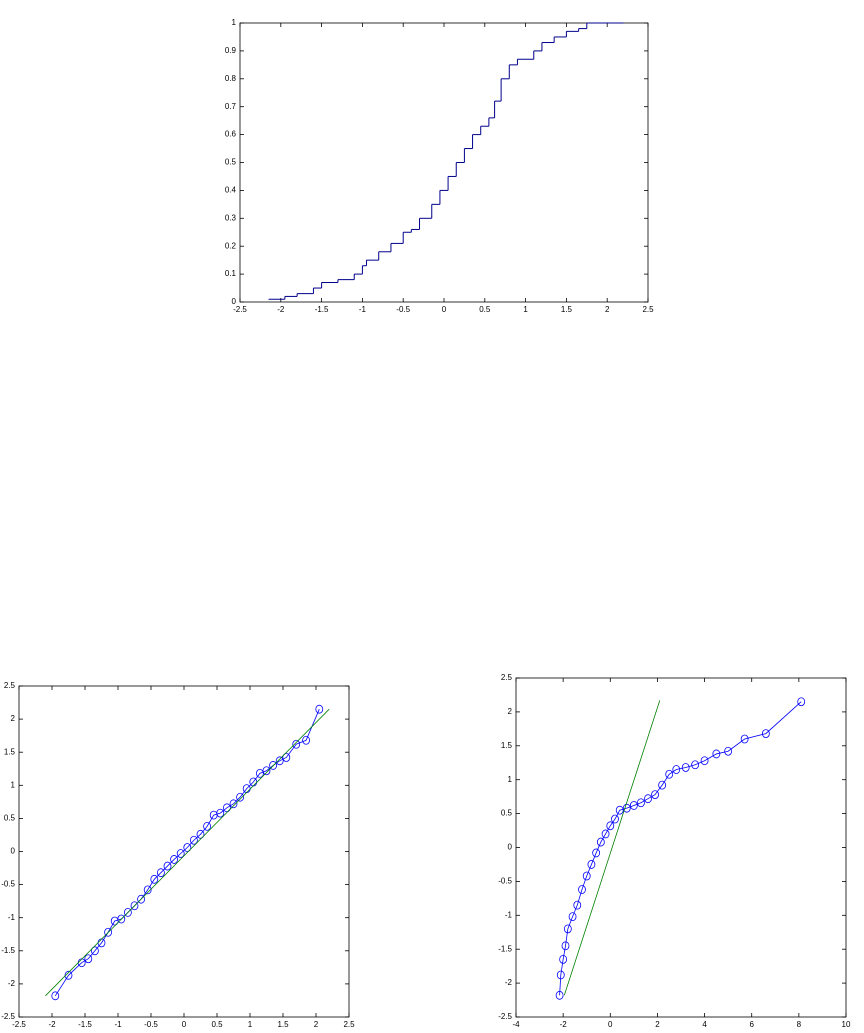  I want to click on x-tick-label: 8, so click(799, 1024).